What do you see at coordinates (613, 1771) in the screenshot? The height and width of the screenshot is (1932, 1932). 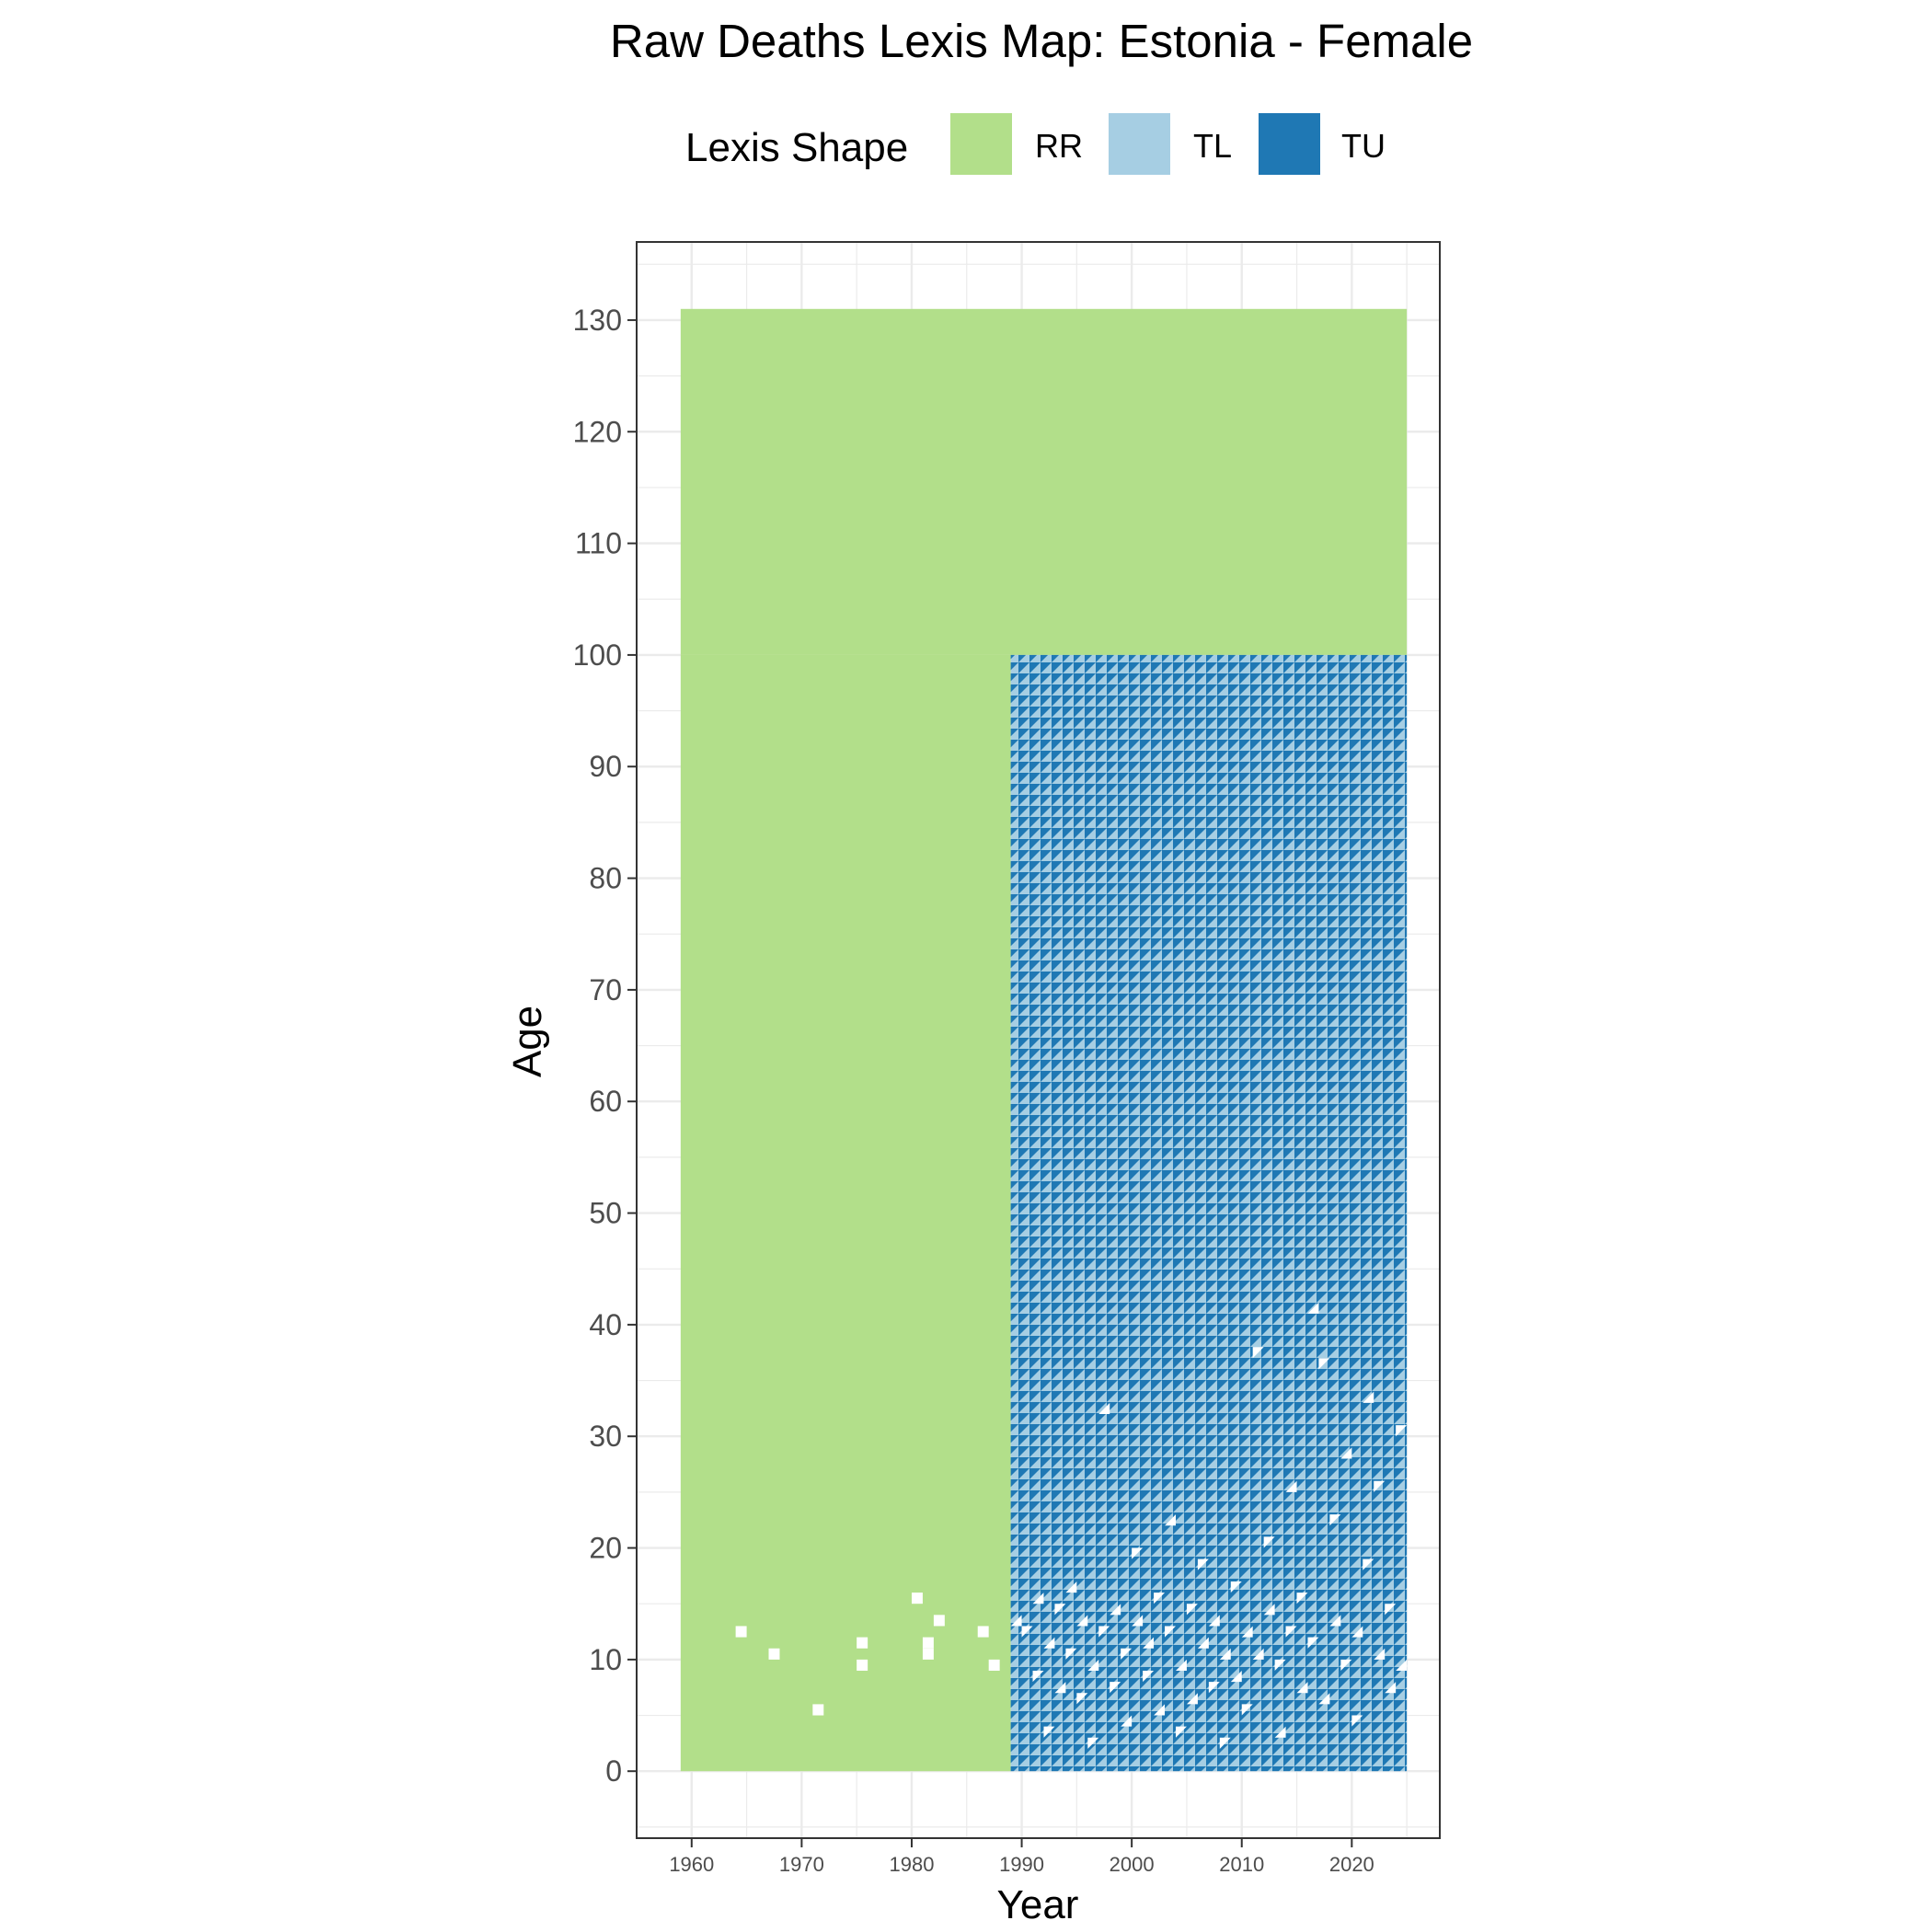 I see `y-tick-label: 0` at bounding box center [613, 1771].